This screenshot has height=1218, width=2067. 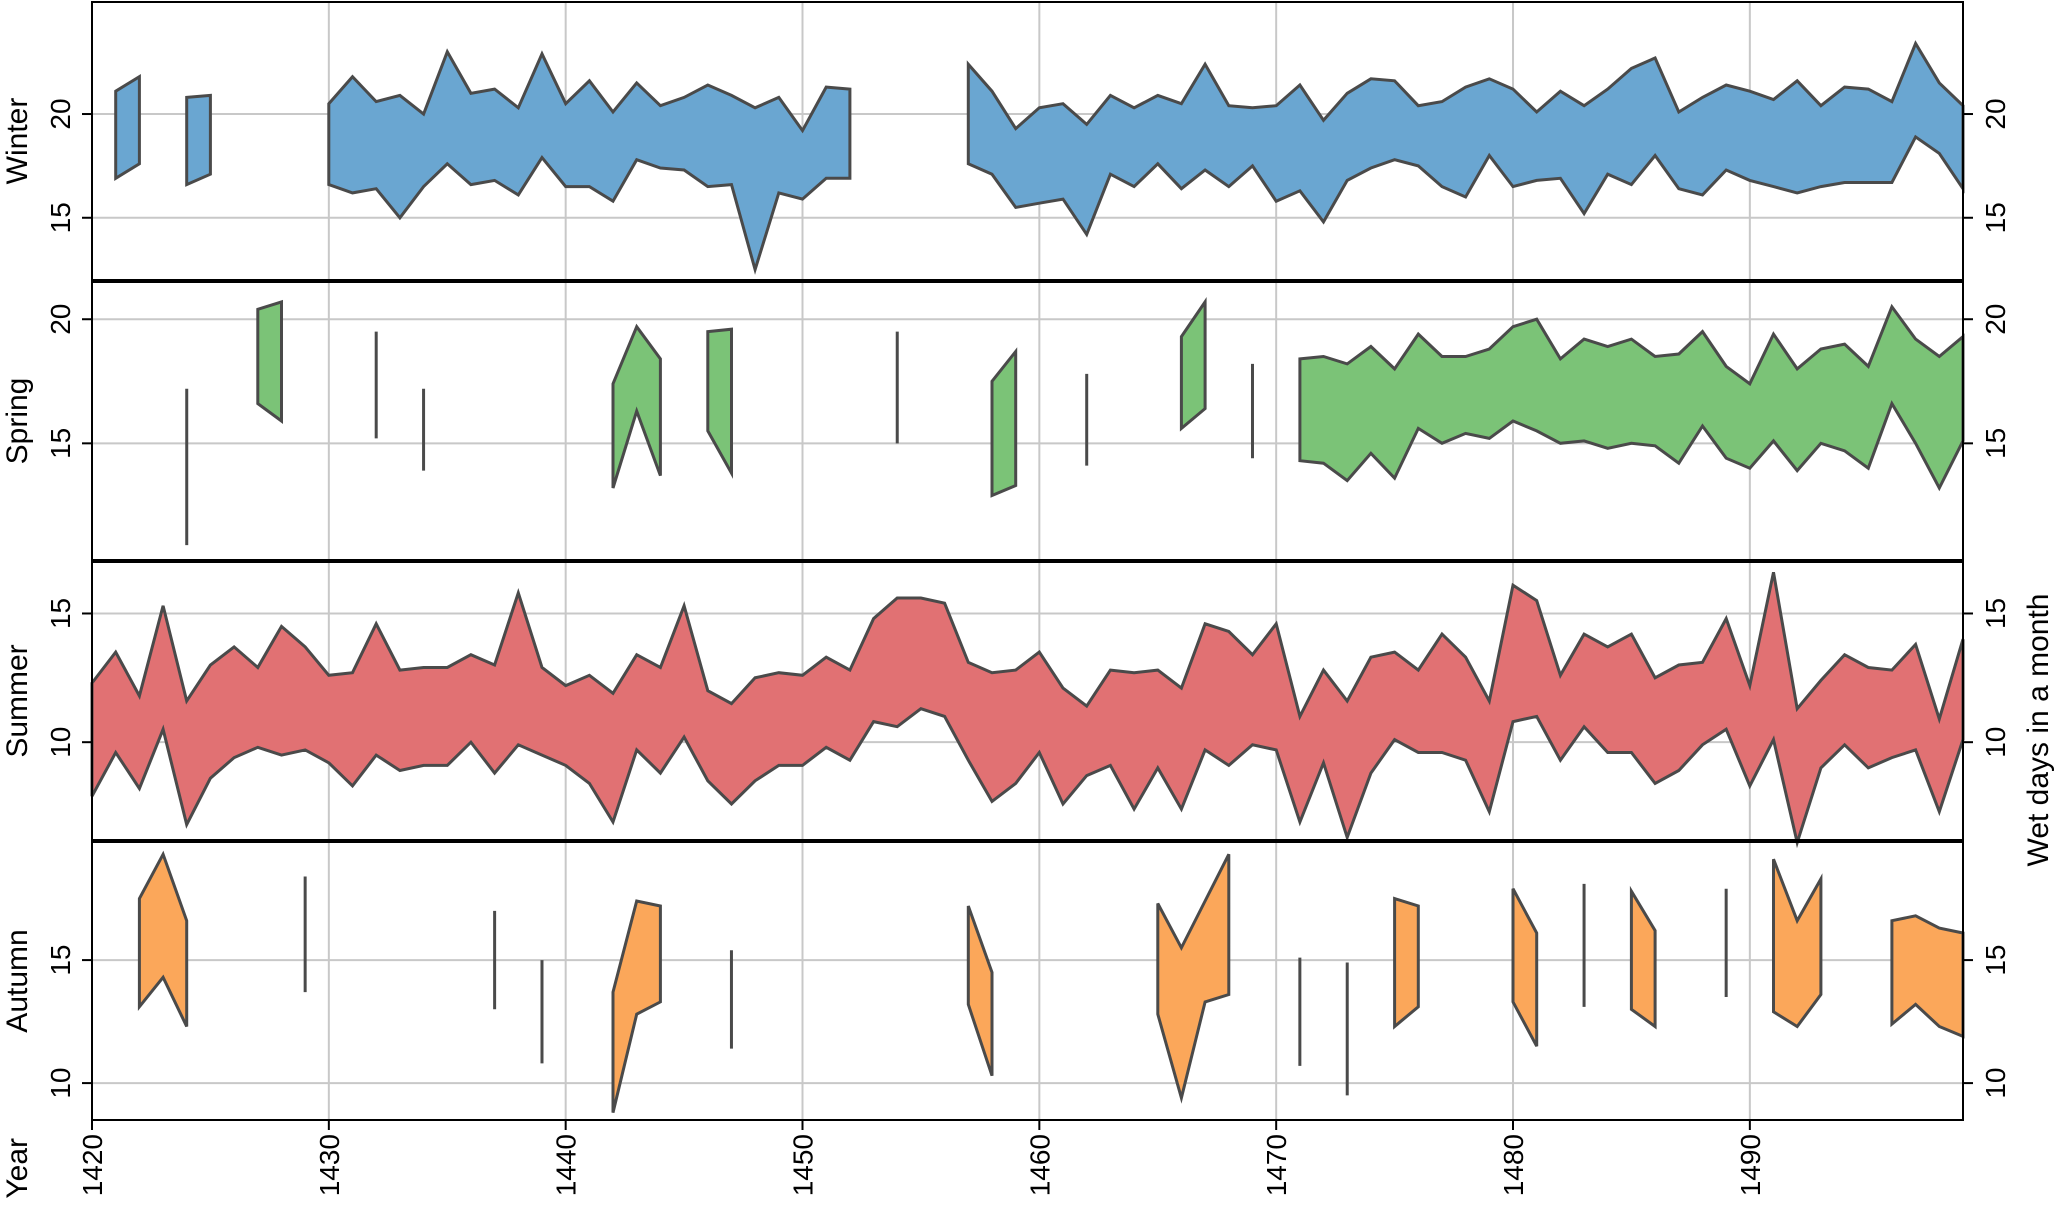 What do you see at coordinates (1513, 1165) in the screenshot?
I see `x-tick-label: 1480` at bounding box center [1513, 1165].